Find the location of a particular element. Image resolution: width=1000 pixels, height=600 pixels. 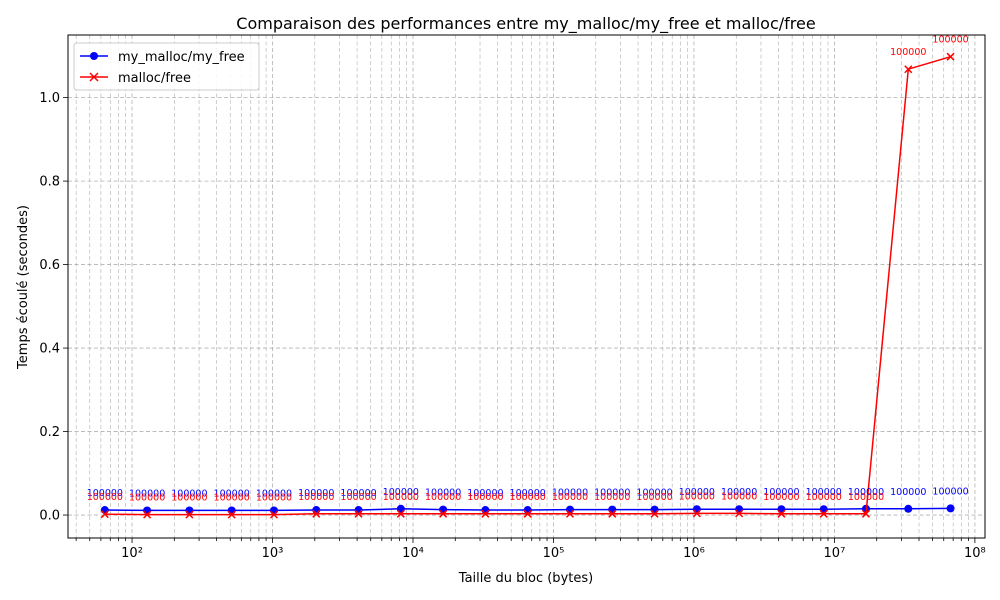

x-tick-label: 10⁸ is located at coordinates (975, 553).